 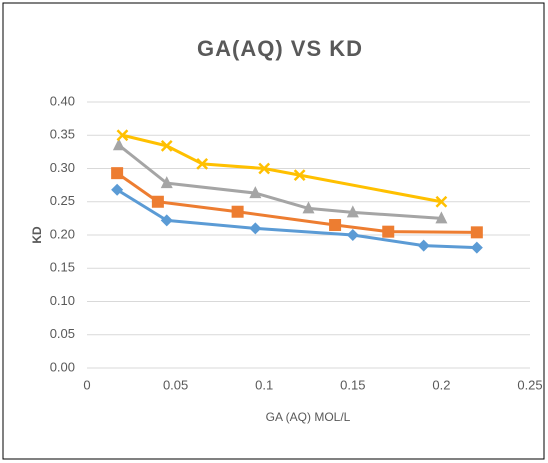 I want to click on y-tick-label: 0.10, so click(x=62, y=300).